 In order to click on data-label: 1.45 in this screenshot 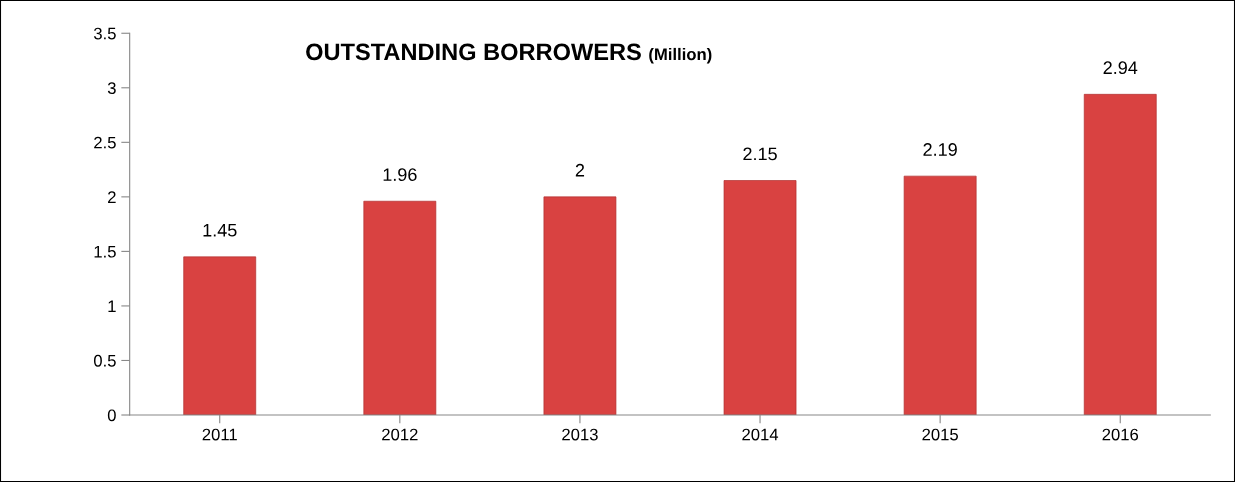, I will do `click(220, 230)`.